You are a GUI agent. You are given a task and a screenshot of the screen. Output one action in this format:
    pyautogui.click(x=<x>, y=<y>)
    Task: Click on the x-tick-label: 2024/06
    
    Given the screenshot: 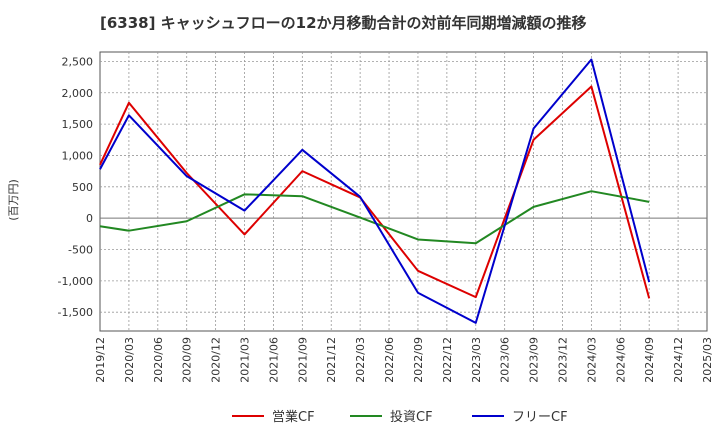 What is the action you would take?
    pyautogui.click(x=620, y=360)
    